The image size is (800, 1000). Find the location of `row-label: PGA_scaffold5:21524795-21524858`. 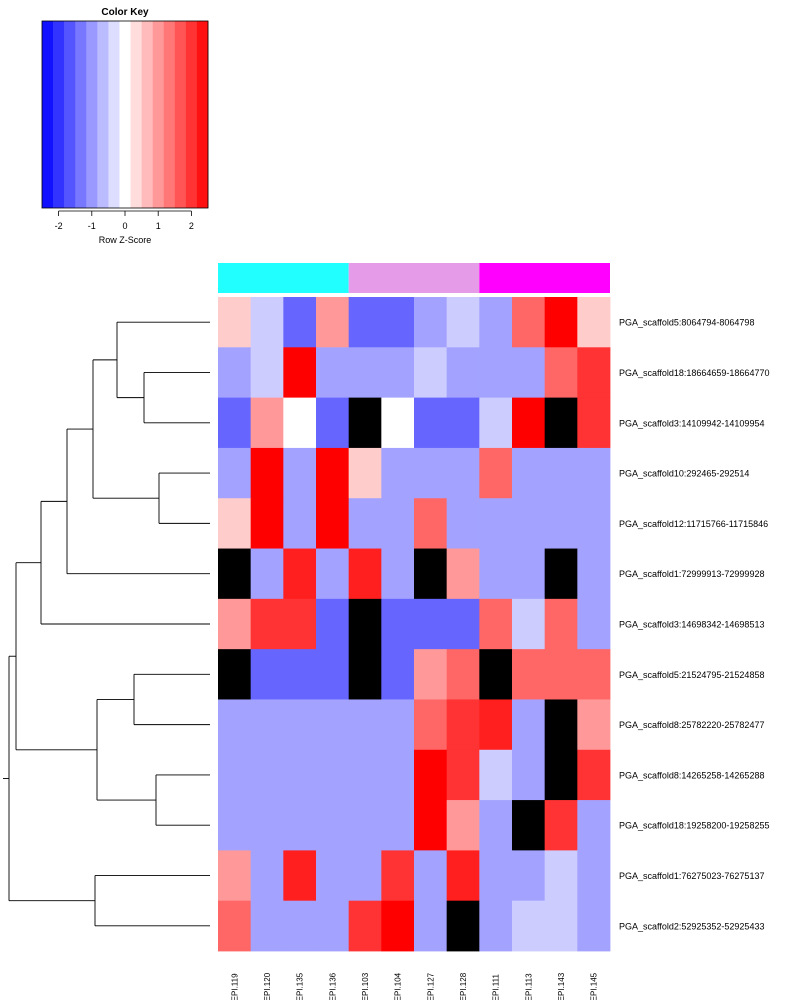

row-label: PGA_scaffold5:21524795-21524858 is located at coordinates (691, 675).